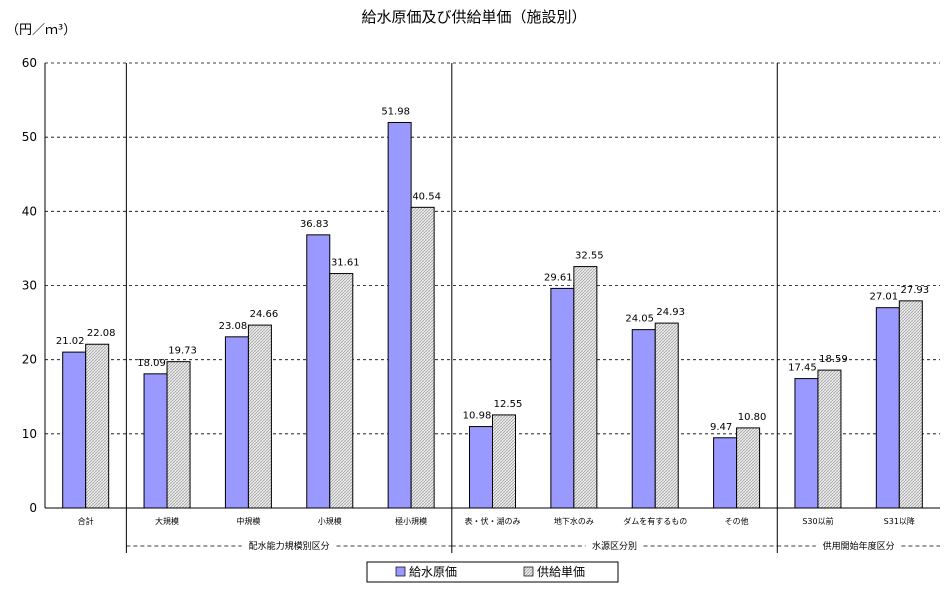 The width and height of the screenshot is (948, 593). Describe the element at coordinates (41, 30) in the screenshot. I see `y-axis-unit-label: （円／ｍ³）` at that location.